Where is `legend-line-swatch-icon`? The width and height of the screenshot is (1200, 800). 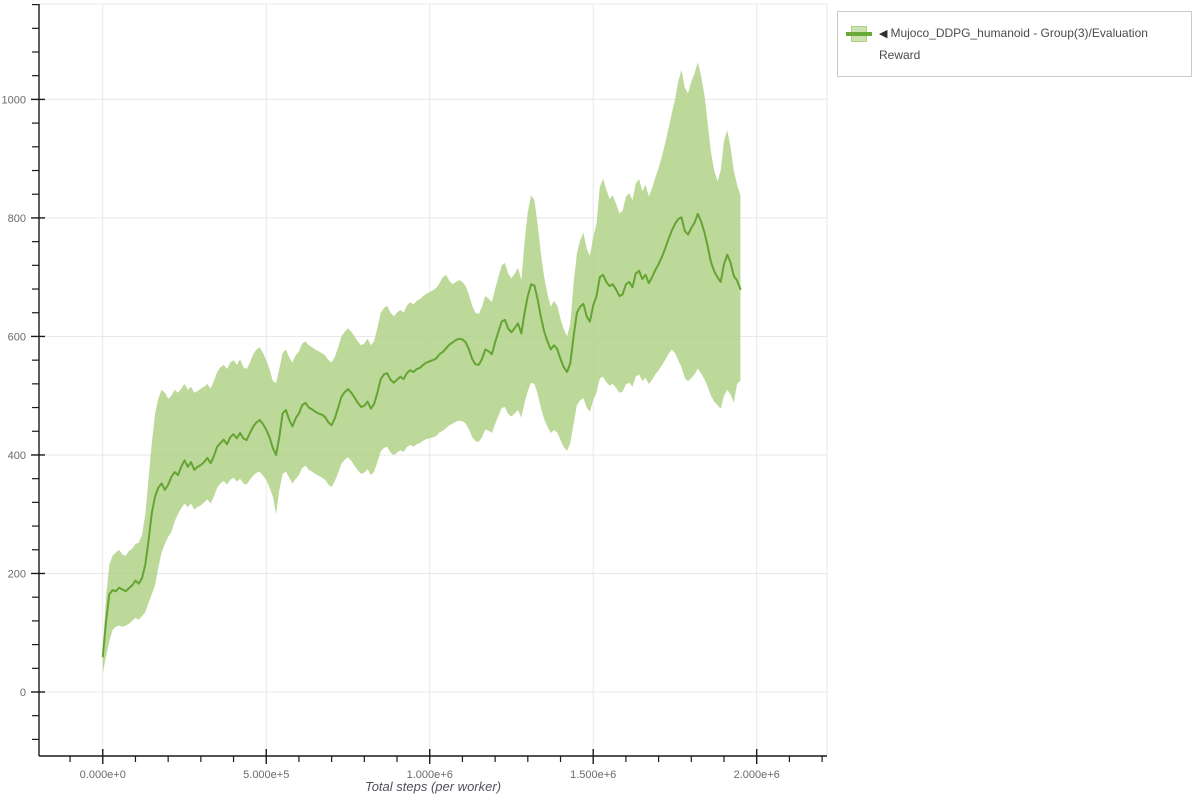
legend-line-swatch-icon is located at coordinates (859, 34).